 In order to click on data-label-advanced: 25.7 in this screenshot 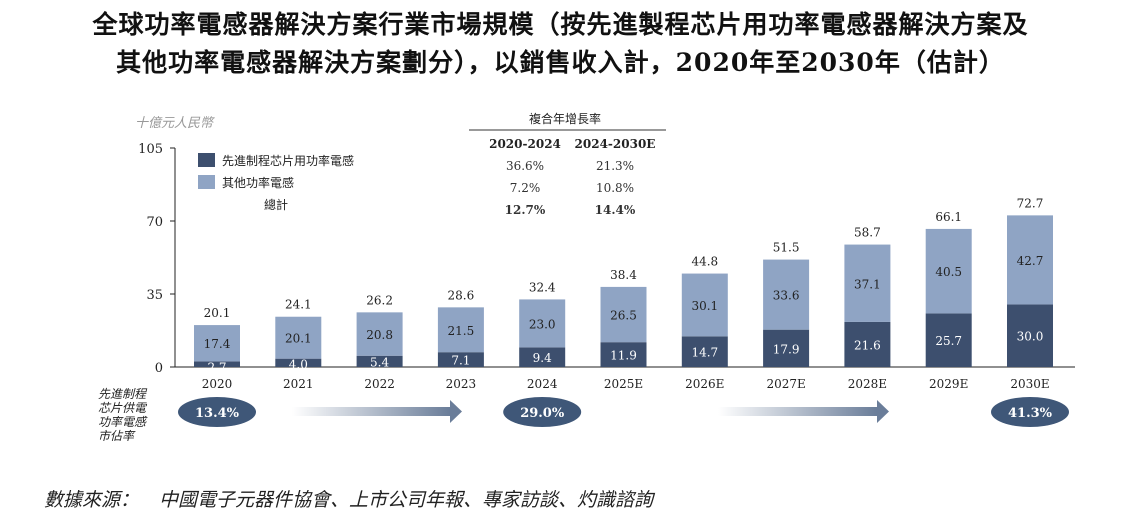, I will do `click(948, 341)`.